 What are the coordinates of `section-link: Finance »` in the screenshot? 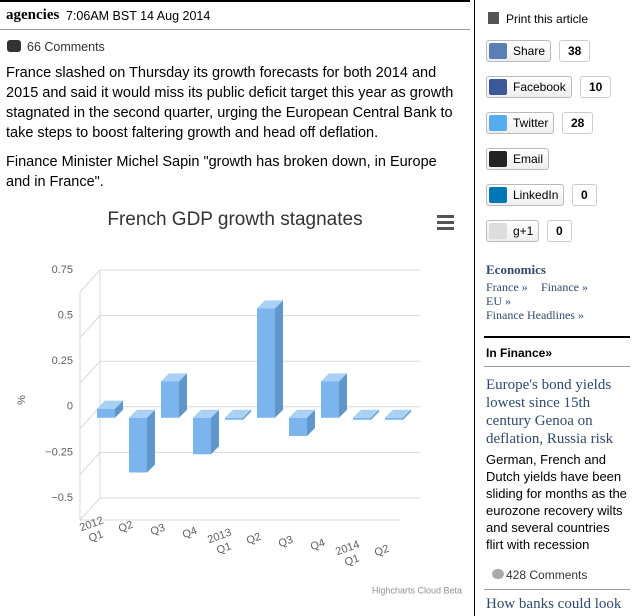 It's located at (564, 287).